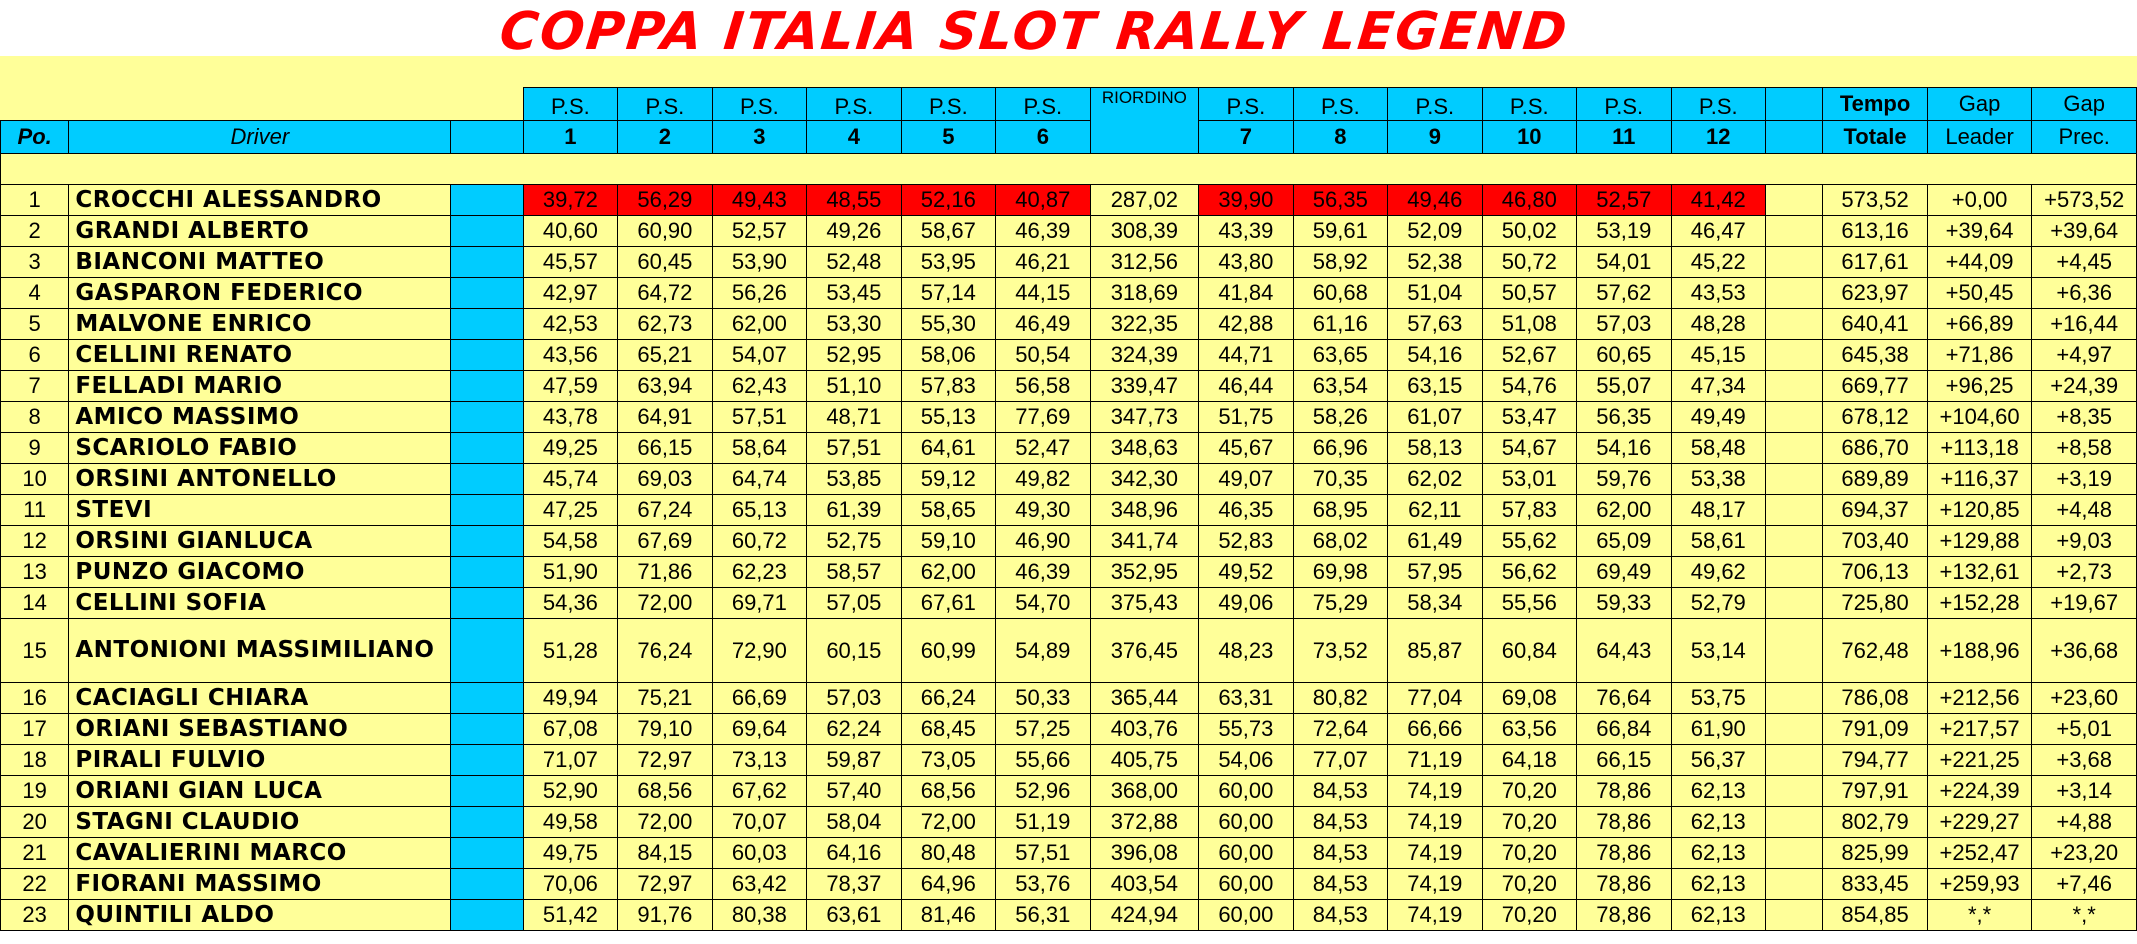  I want to click on gap-prec-cell: +8,58, so click(2084, 448).